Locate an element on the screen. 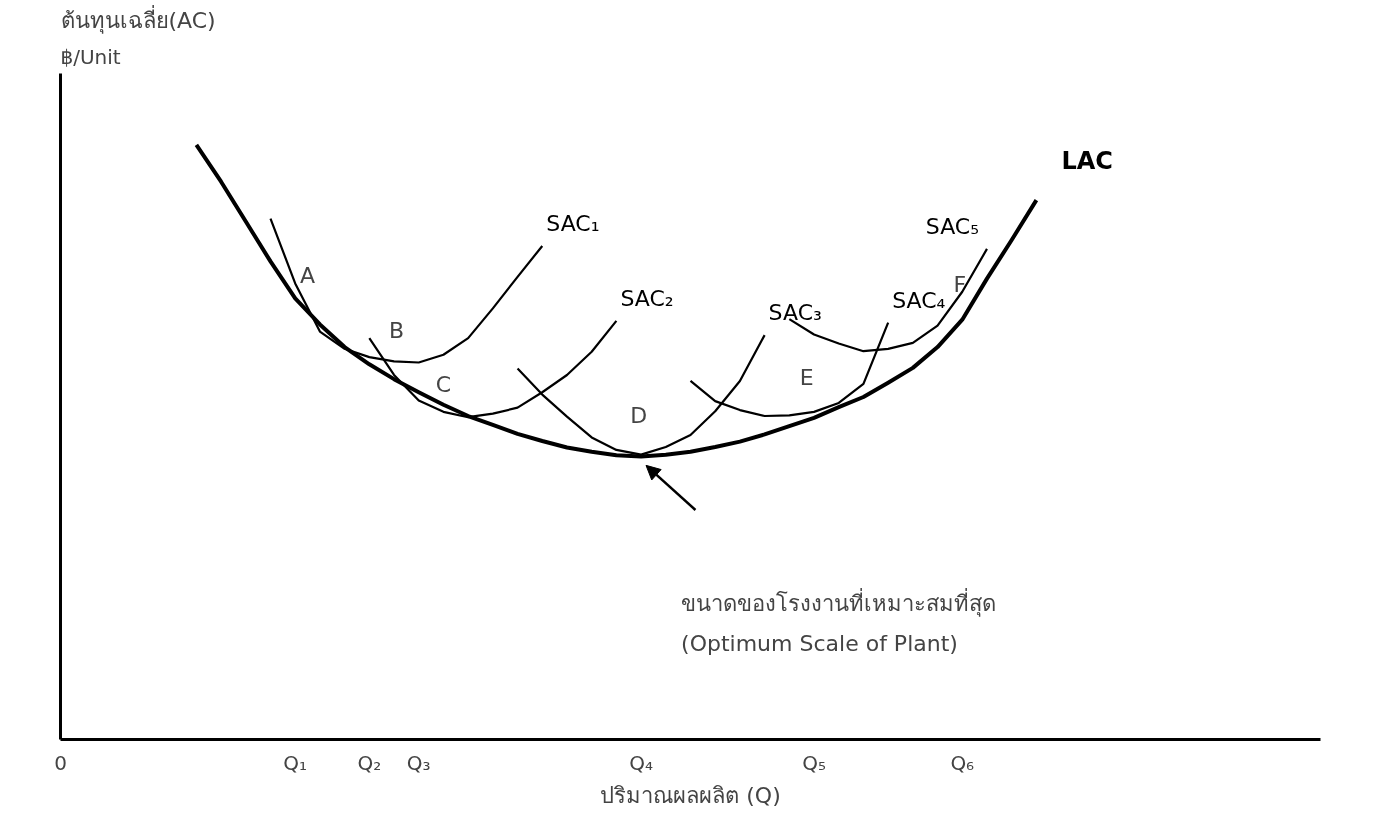  x-axis-title: ปริมาณผลผลิต (Q) is located at coordinates (690, 795).